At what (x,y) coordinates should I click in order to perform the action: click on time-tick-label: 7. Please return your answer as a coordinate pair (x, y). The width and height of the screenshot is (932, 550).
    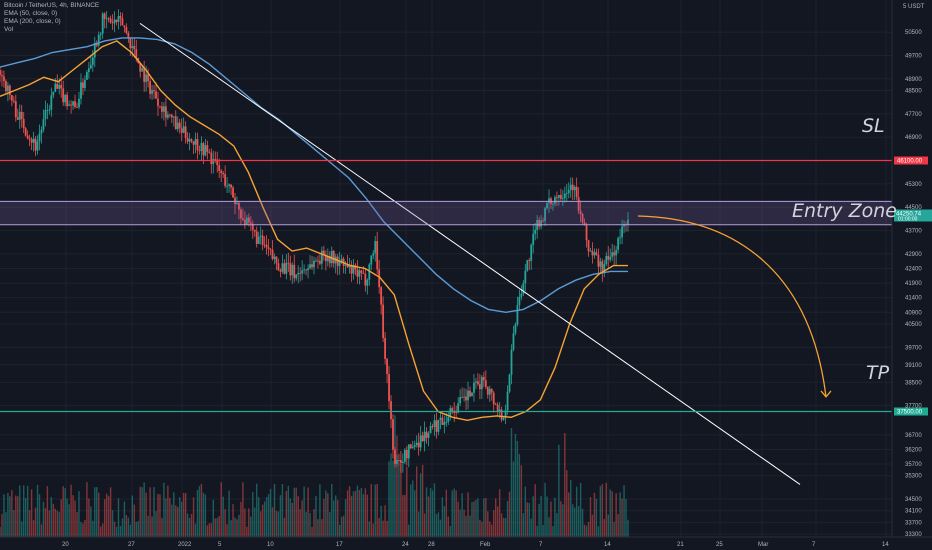
    Looking at the image, I should click on (814, 545).